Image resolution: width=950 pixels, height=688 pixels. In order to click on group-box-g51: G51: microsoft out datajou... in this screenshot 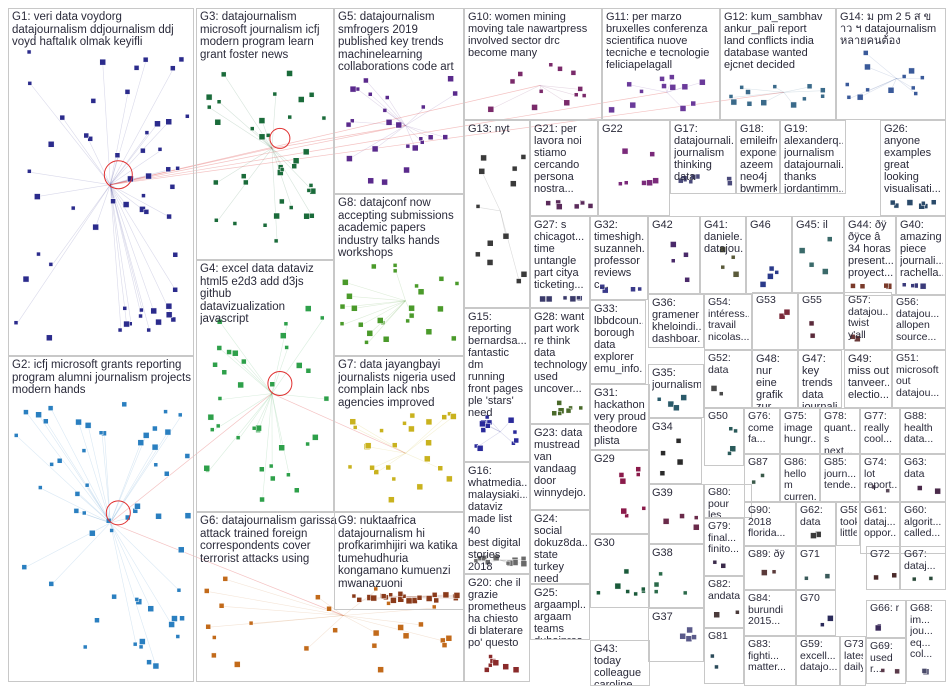, I will do `click(919, 379)`.